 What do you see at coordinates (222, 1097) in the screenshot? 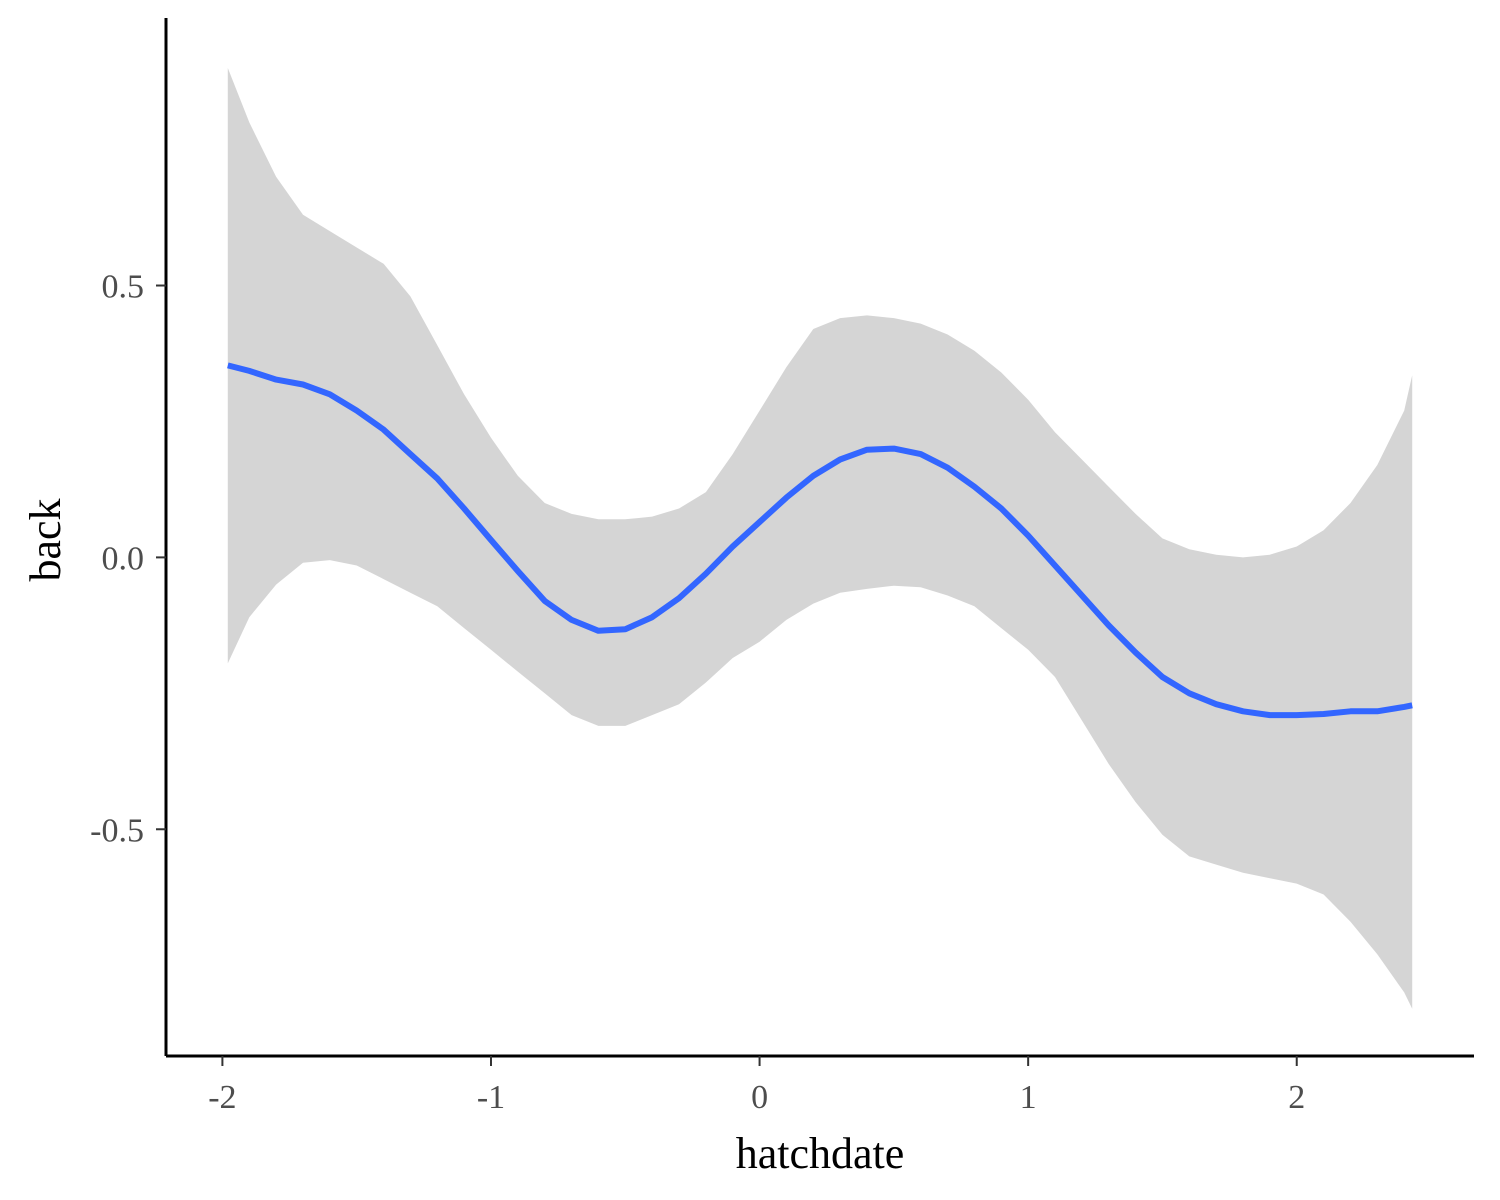
I see `x-tick-label: -2` at bounding box center [222, 1097].